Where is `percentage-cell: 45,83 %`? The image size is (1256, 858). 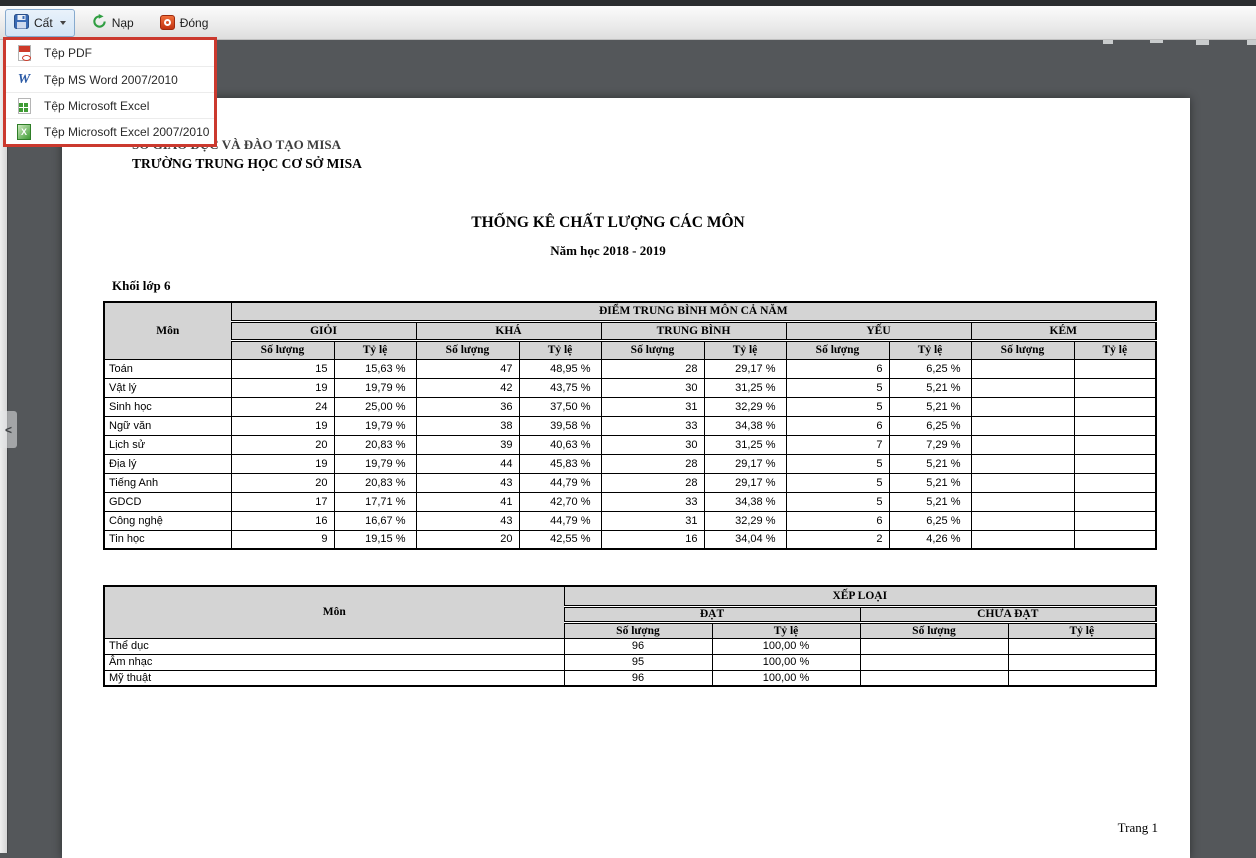 percentage-cell: 45,83 % is located at coordinates (560, 463).